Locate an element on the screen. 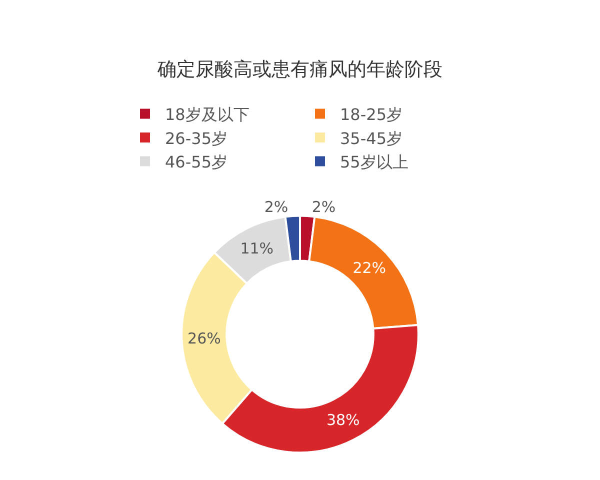  data-label: 26% is located at coordinates (204, 339).